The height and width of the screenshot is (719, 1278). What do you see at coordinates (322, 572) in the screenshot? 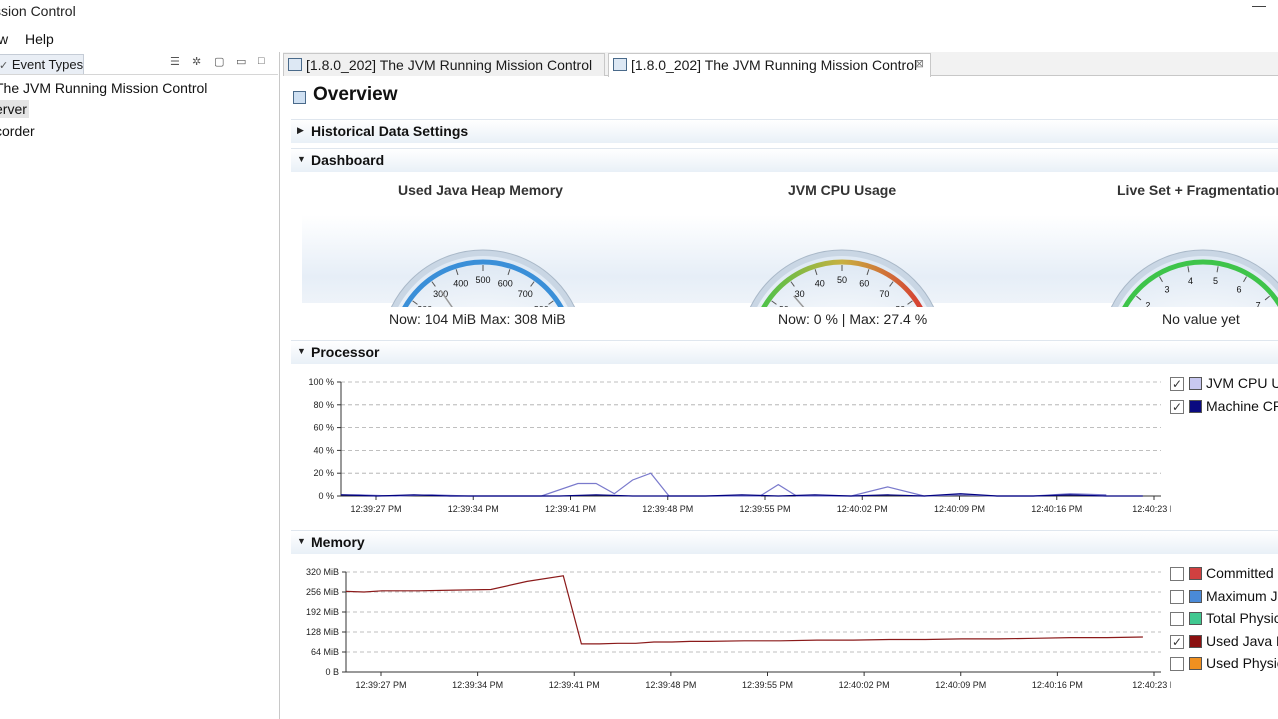
I see `y-tick-label: 320 MiB` at bounding box center [322, 572].